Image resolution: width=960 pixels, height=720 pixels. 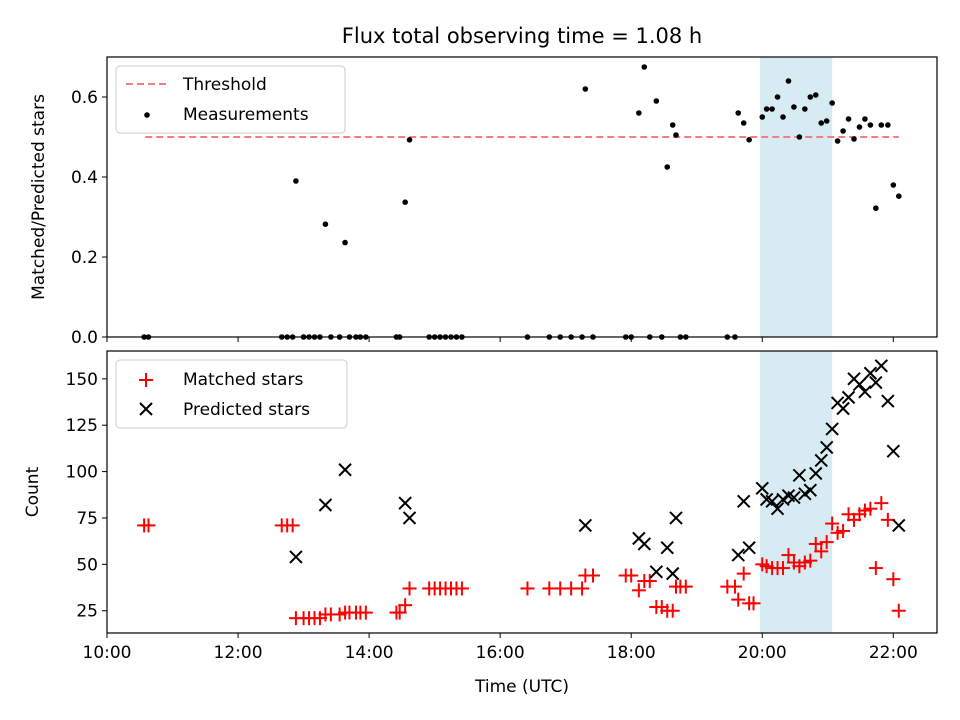 What do you see at coordinates (243, 380) in the screenshot?
I see `legend-matched-label: Matched stars` at bounding box center [243, 380].